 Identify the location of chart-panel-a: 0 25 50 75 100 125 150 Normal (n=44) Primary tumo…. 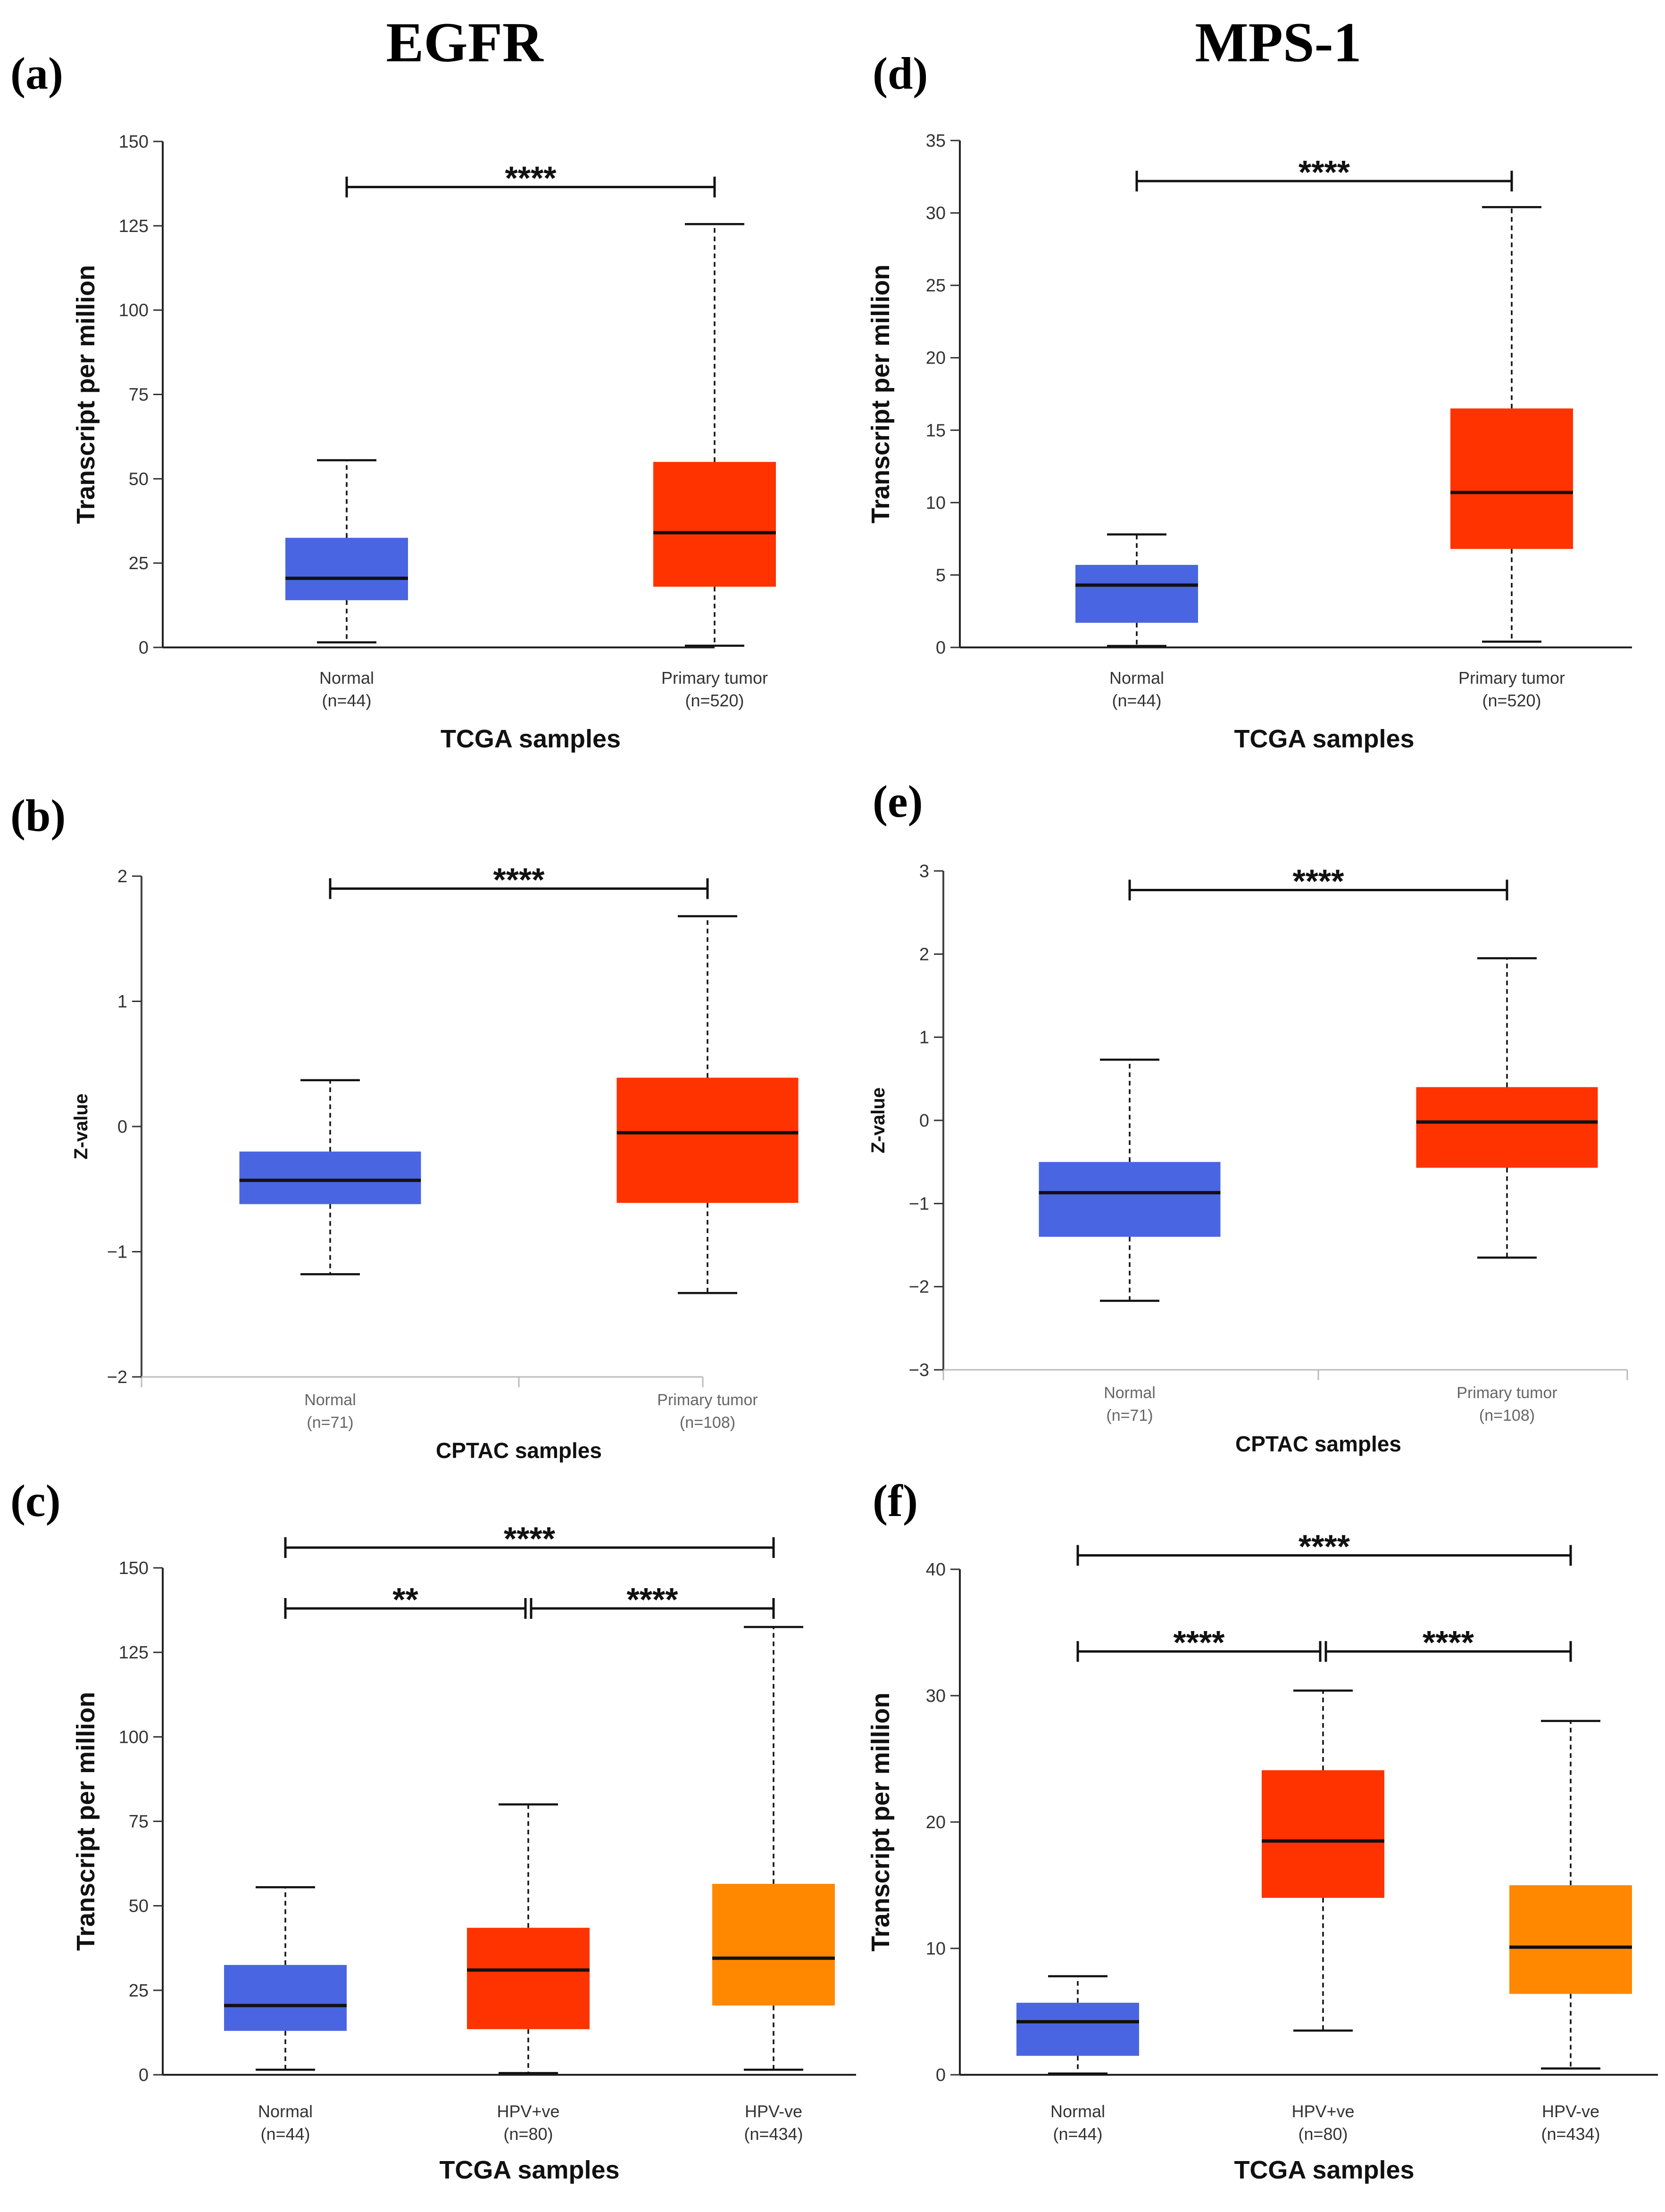
(424, 442).